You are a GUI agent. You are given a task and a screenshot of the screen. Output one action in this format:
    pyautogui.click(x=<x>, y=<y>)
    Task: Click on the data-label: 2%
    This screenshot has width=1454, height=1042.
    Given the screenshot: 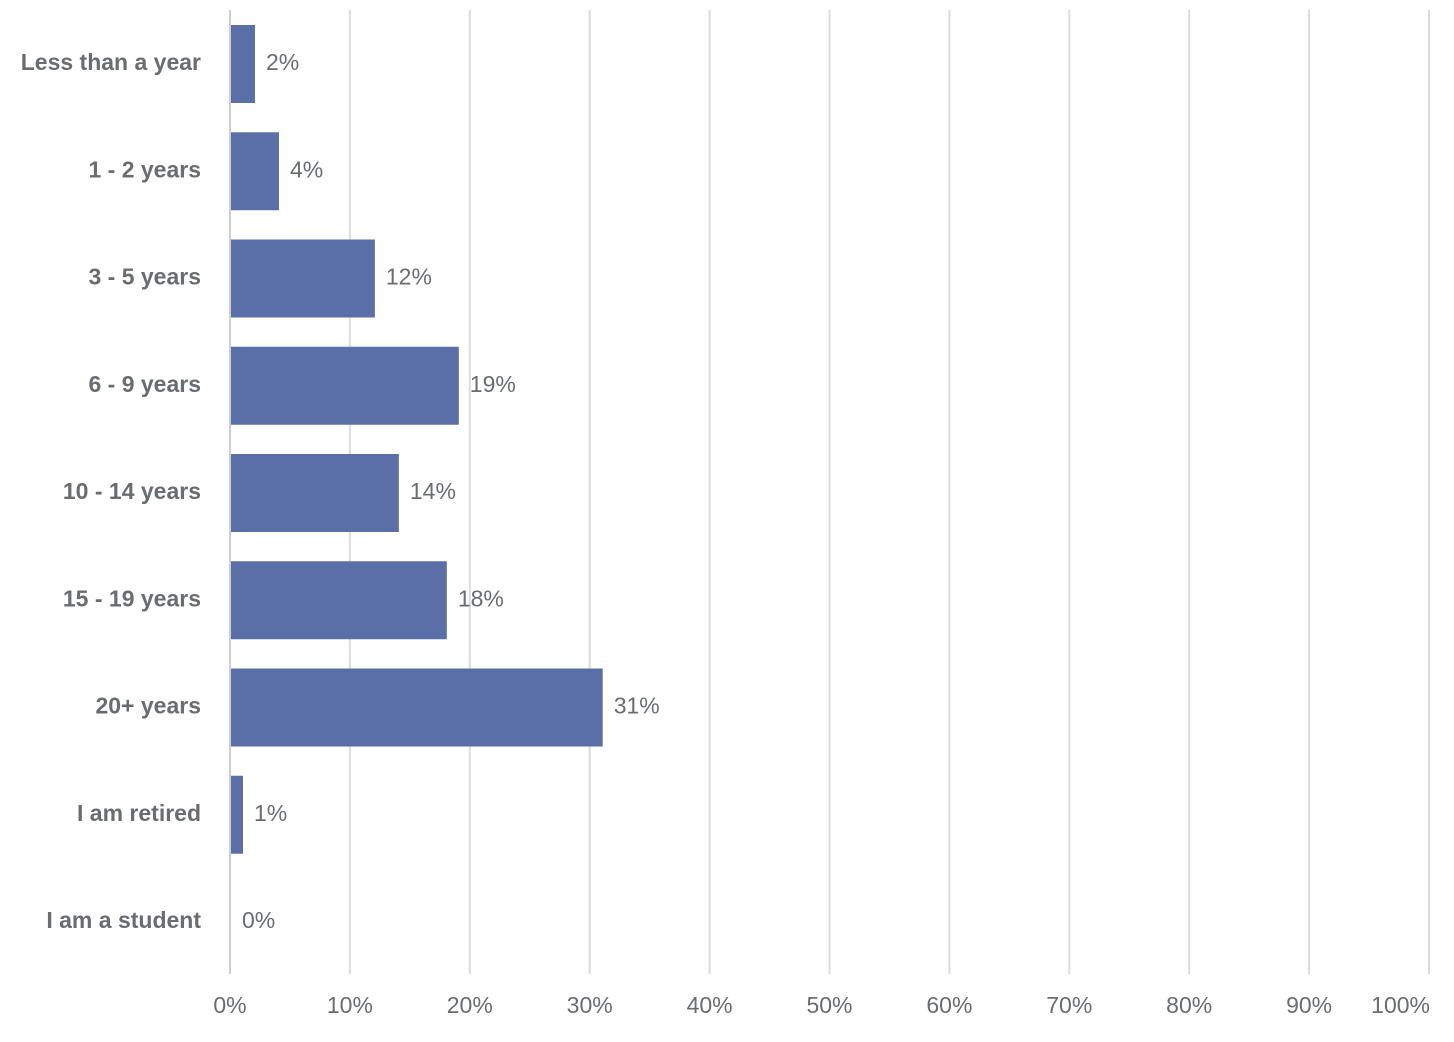 What is the action you would take?
    pyautogui.click(x=282, y=62)
    